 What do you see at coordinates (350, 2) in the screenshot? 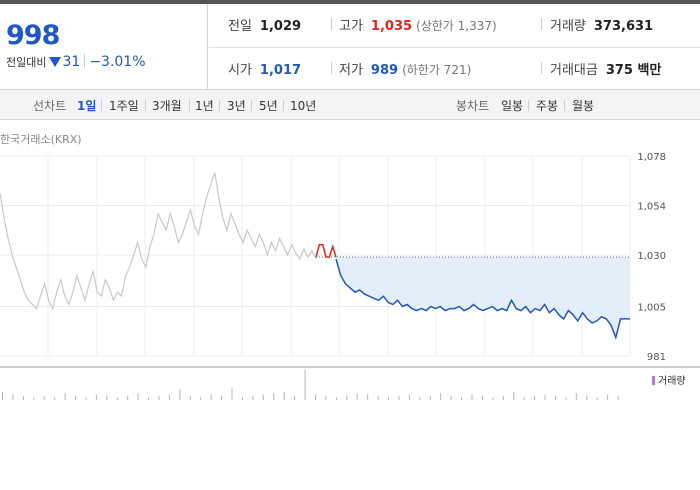
I see `top-border` at bounding box center [350, 2].